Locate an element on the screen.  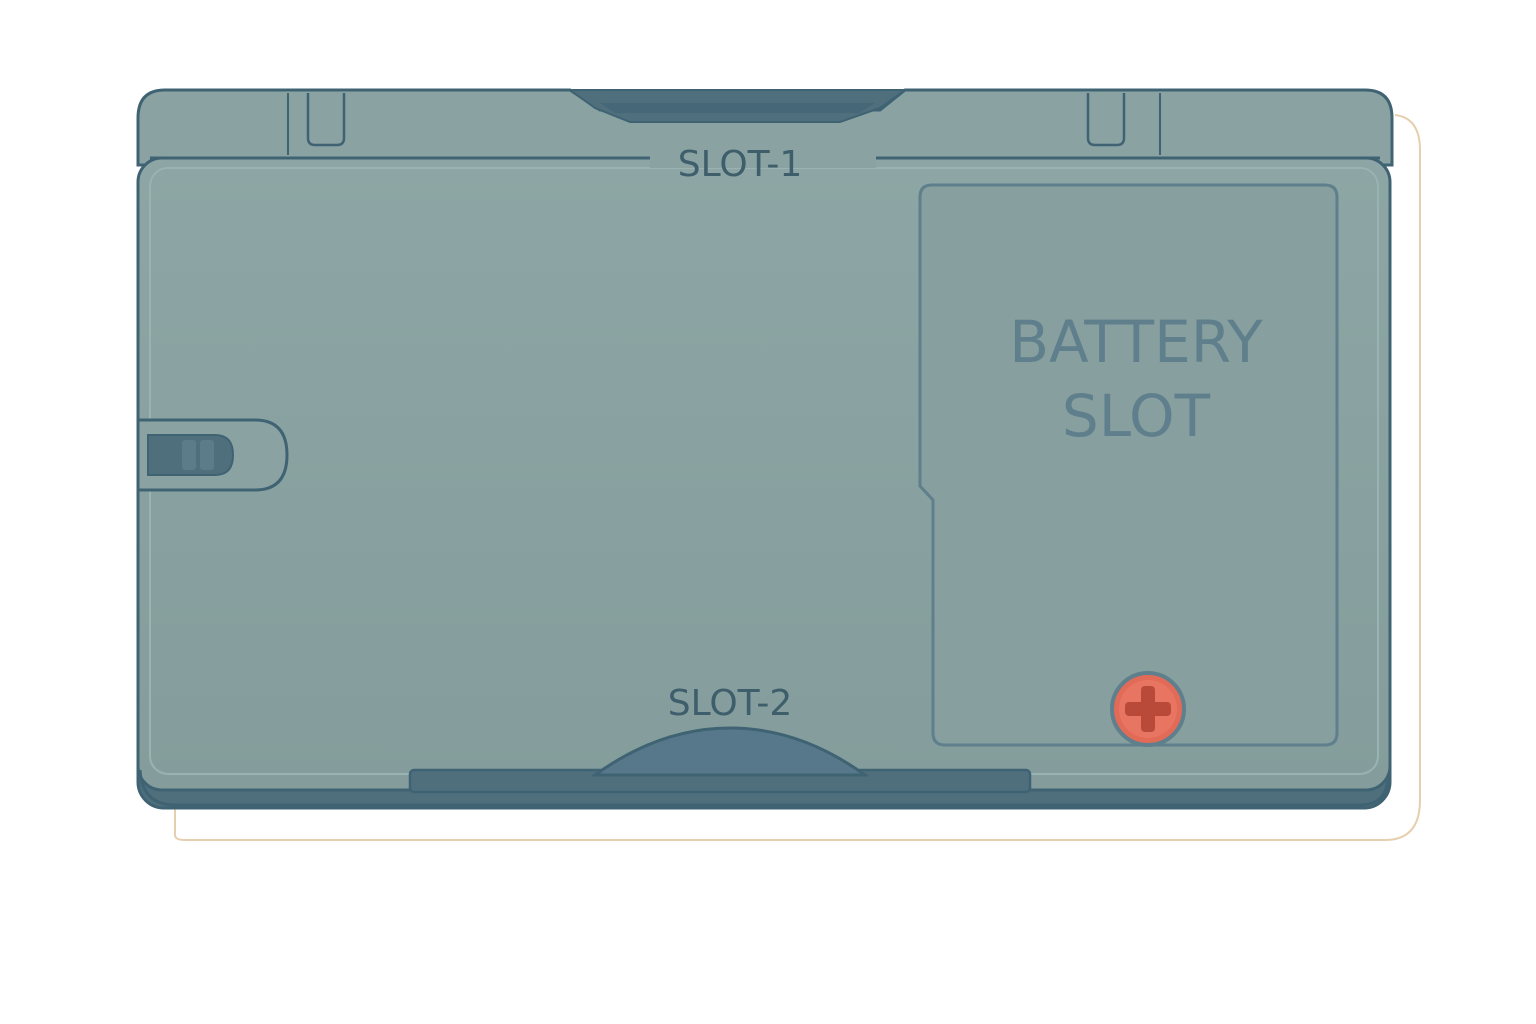
top-seam-gap is located at coordinates (763, 159).